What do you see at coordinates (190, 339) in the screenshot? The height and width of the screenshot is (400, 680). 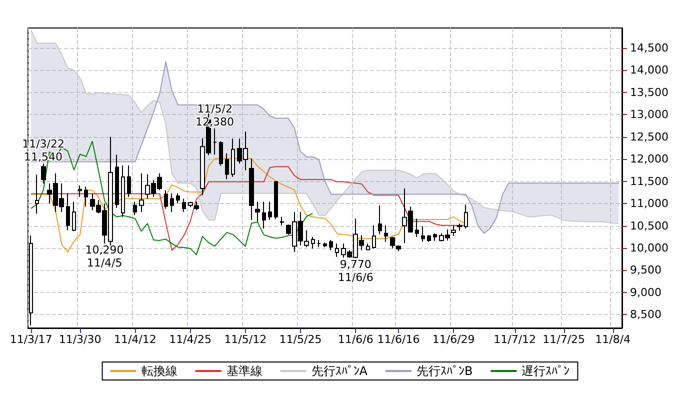 I see `x-tick-label: 11/4/25` at bounding box center [190, 339].